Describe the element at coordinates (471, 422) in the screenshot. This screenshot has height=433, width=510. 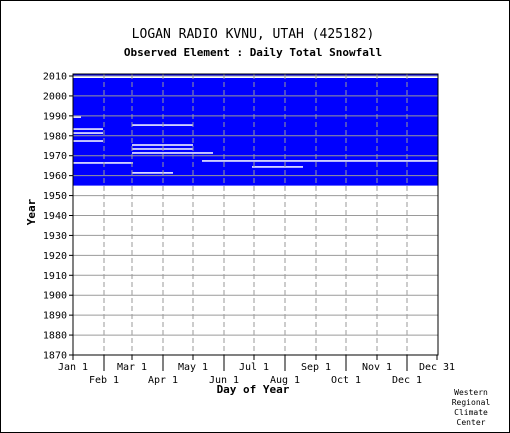
I see `credit-line: Center` at that location.